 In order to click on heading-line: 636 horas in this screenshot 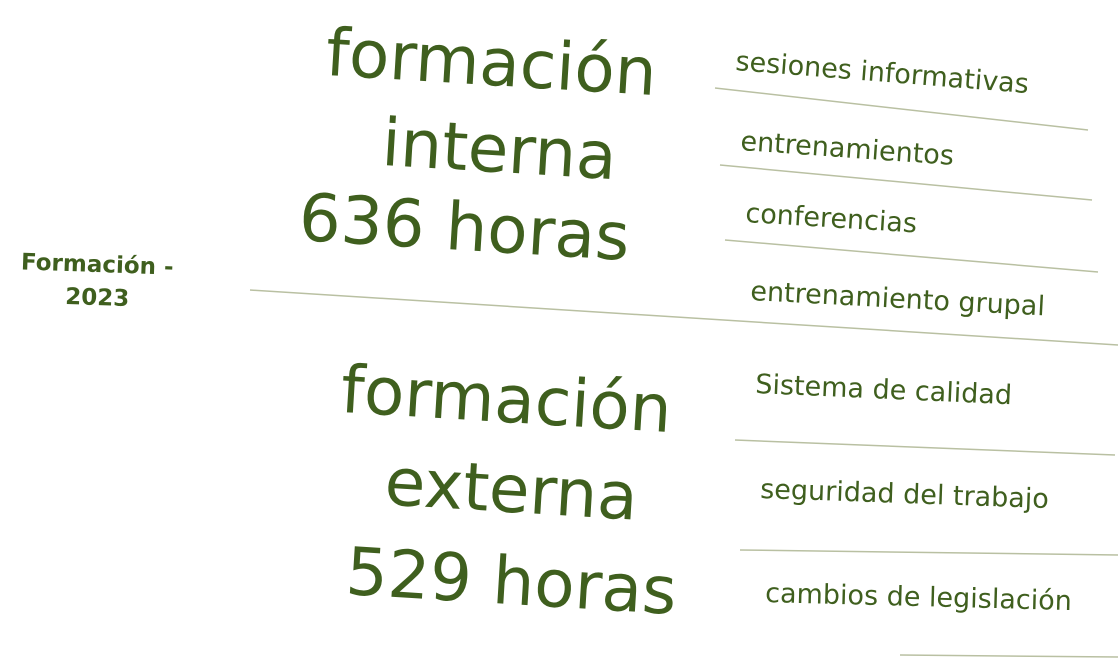, I will do `click(464, 227)`.